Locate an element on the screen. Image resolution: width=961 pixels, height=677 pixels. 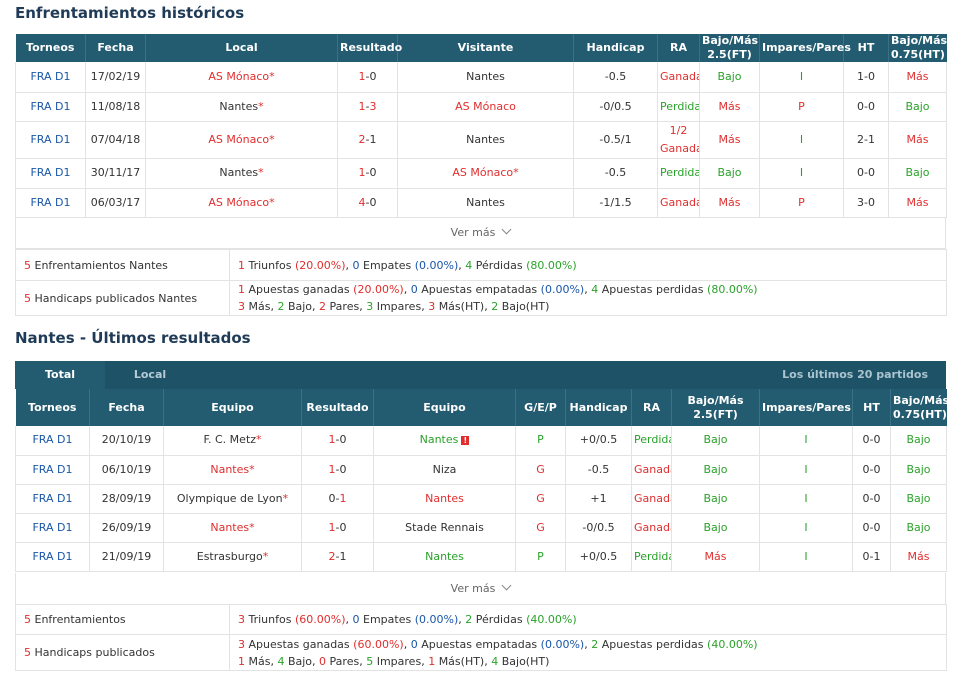
header-local: Local is located at coordinates (241, 48).